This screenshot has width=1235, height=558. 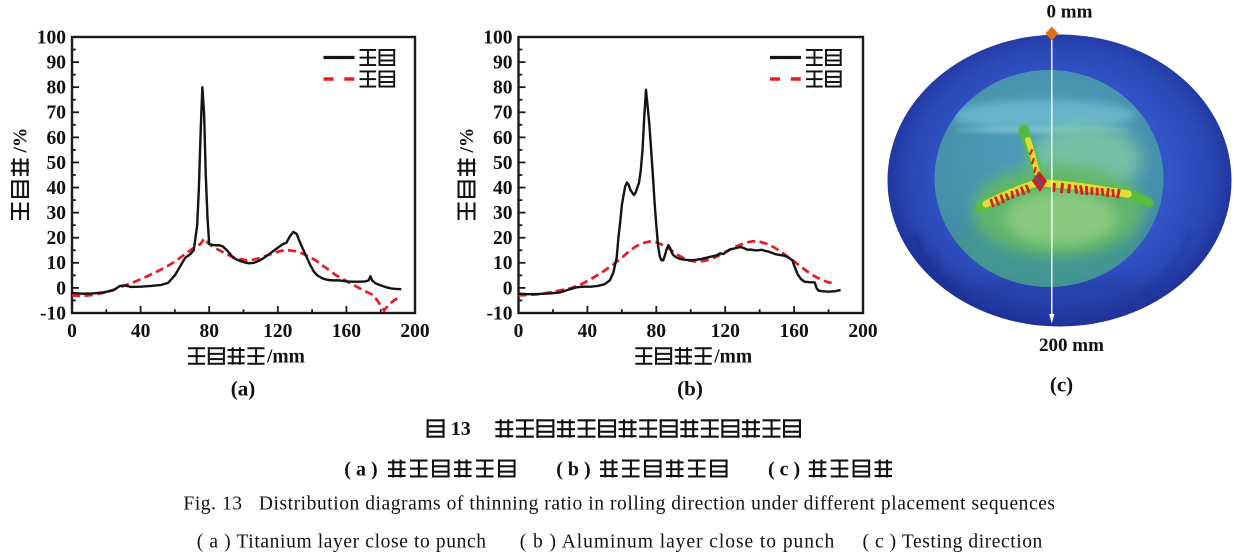 I want to click on svg-text:( b ) Aluminum layer close to: ( b ) Aluminum layer close to punch, so click(x=677, y=542).